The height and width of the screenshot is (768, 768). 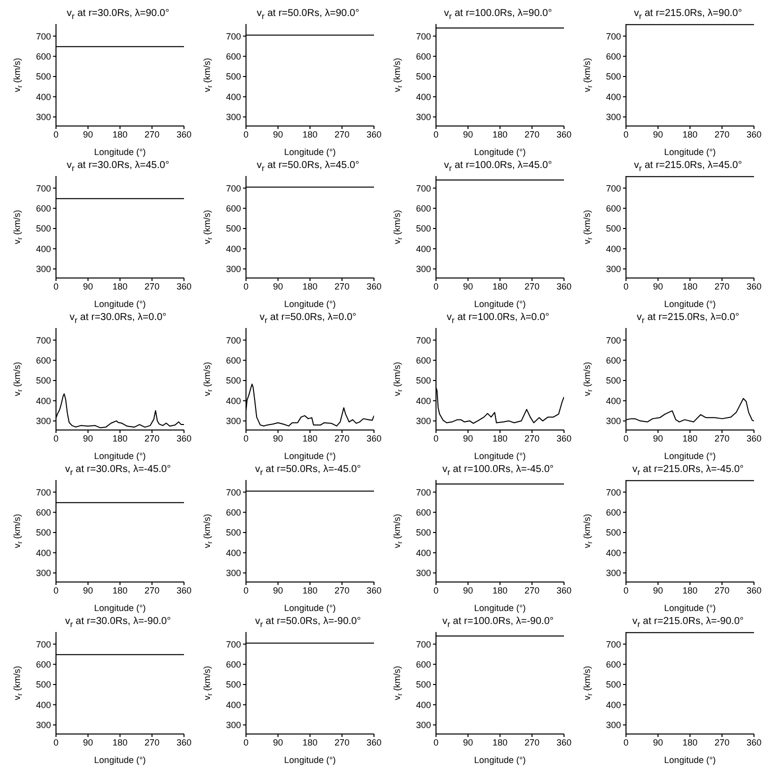 I want to click on chart-title: v$_{r}$ at r=30.0Rs, λ=45.0°, so click(x=118, y=167).